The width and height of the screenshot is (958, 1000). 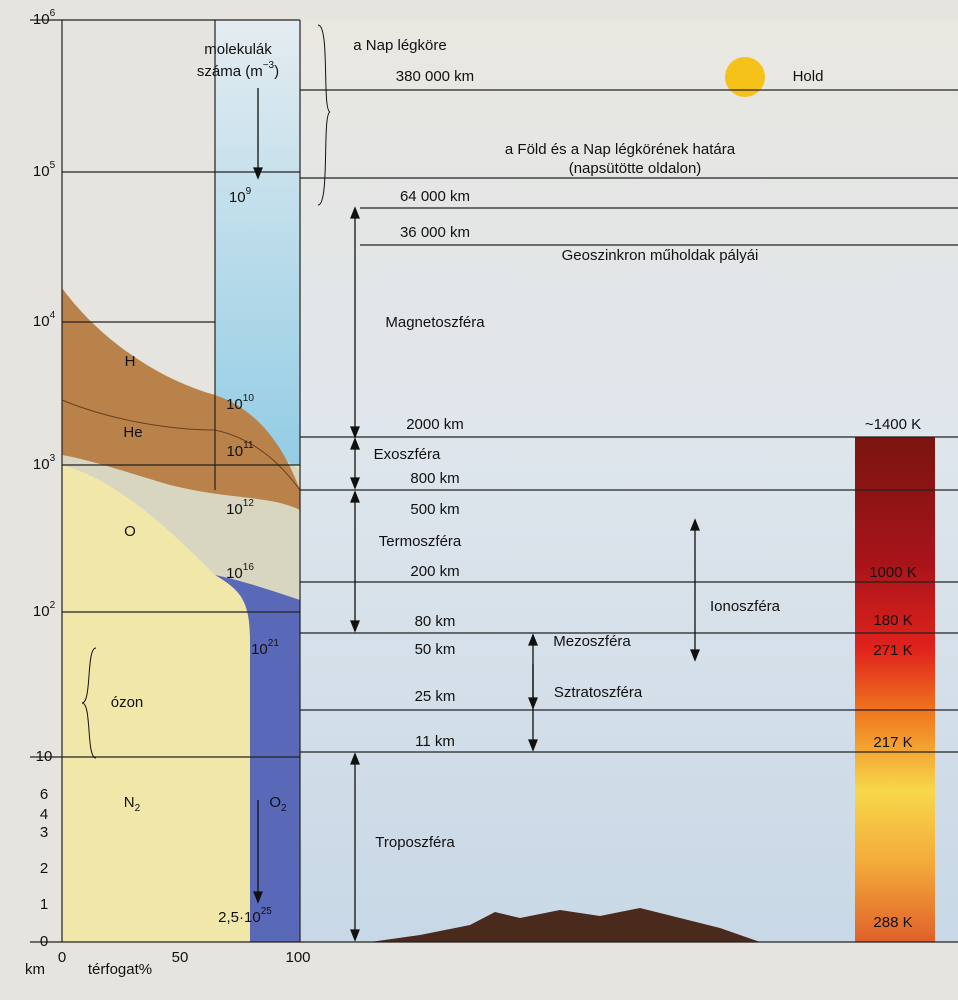 I want to click on exponent: 11, so click(x=248, y=445).